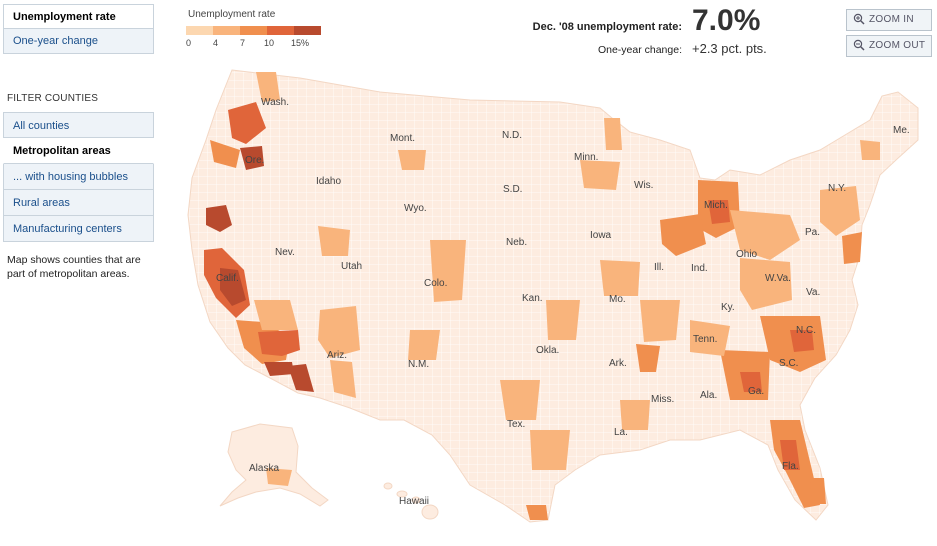  I want to click on state-label: Va., so click(813, 292).